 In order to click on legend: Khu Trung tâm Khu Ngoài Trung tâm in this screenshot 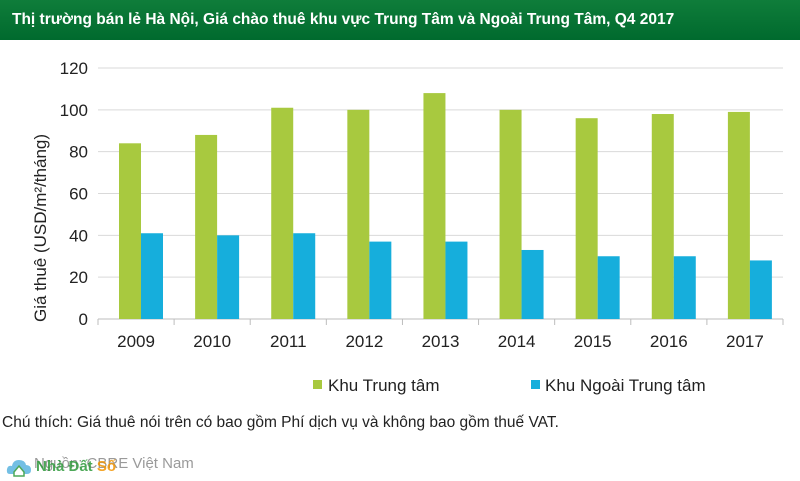, I will do `click(509, 385)`.